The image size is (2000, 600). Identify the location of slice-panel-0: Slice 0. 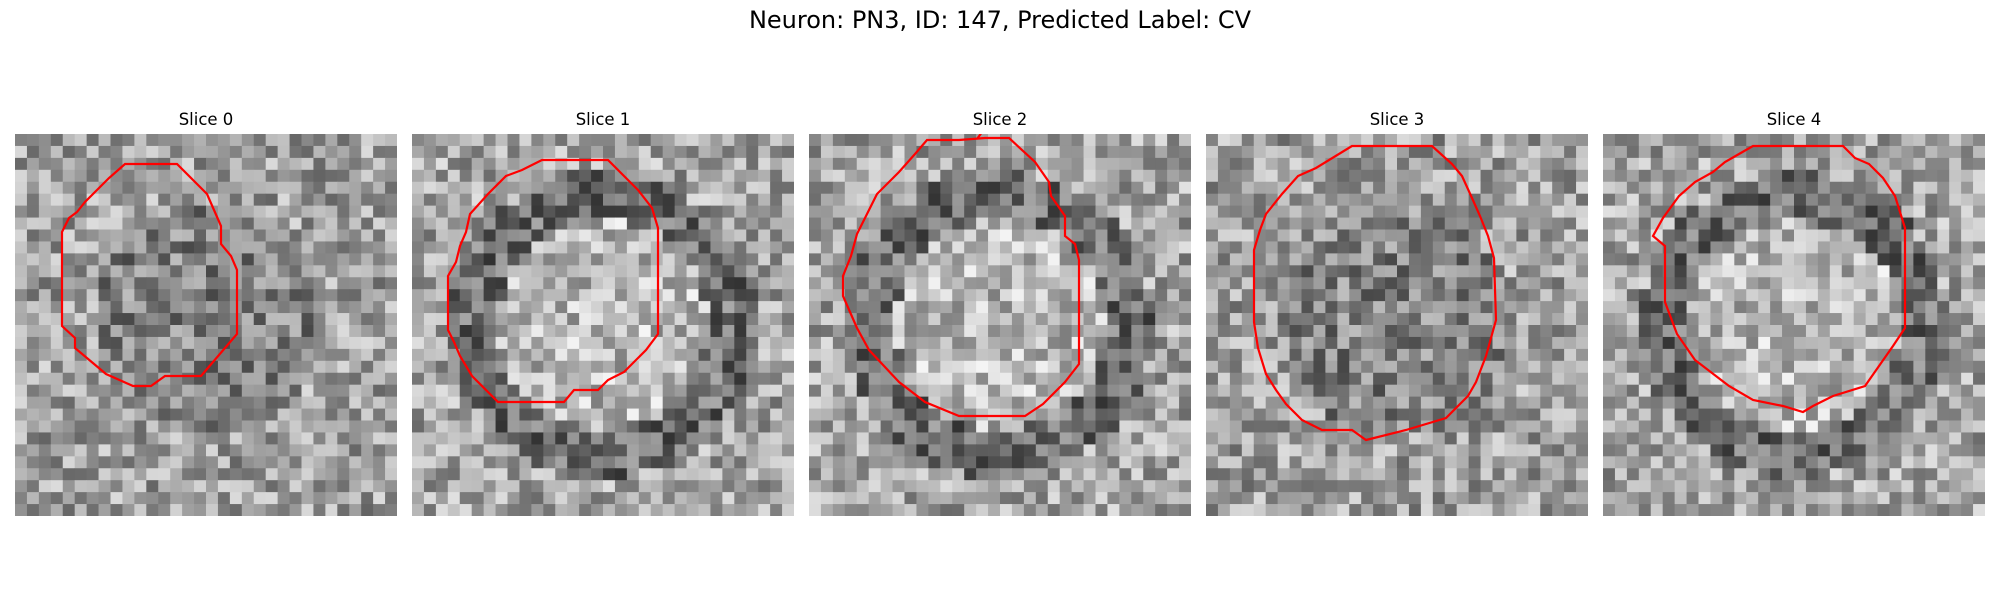
(206, 313).